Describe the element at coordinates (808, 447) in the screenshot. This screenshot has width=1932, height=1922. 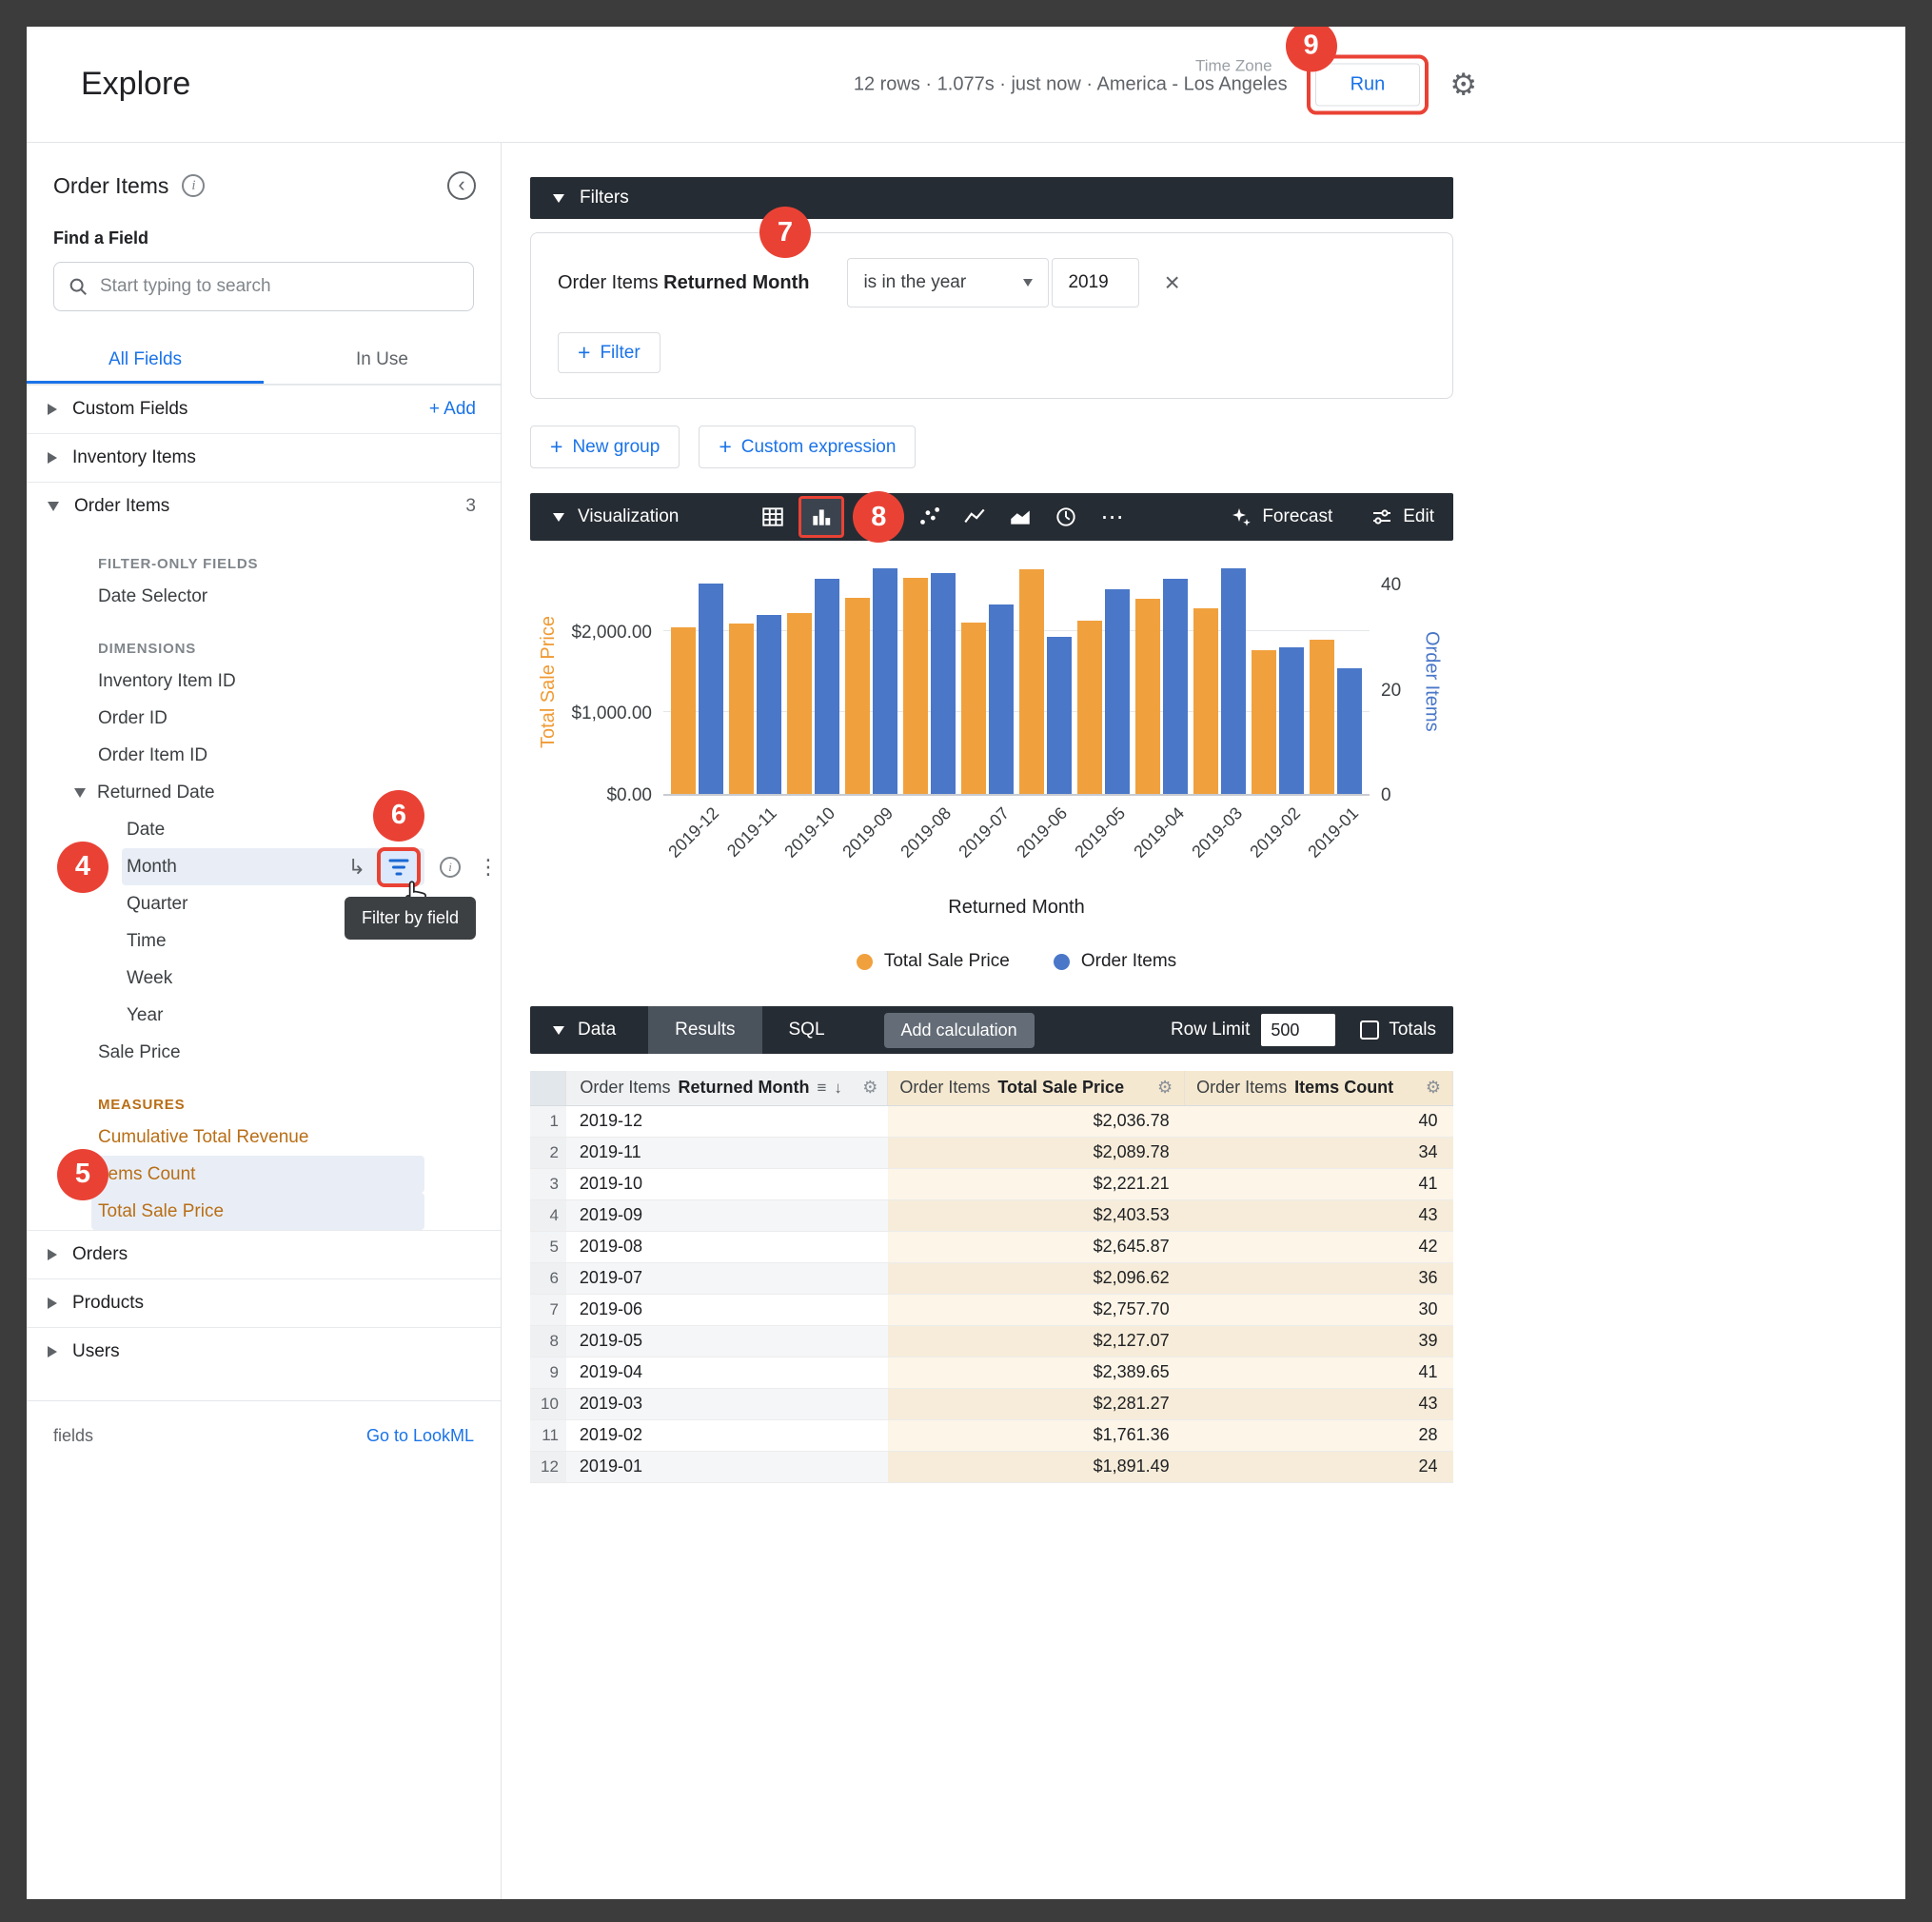
I see `custom-expression-button: + Custom expression` at that location.